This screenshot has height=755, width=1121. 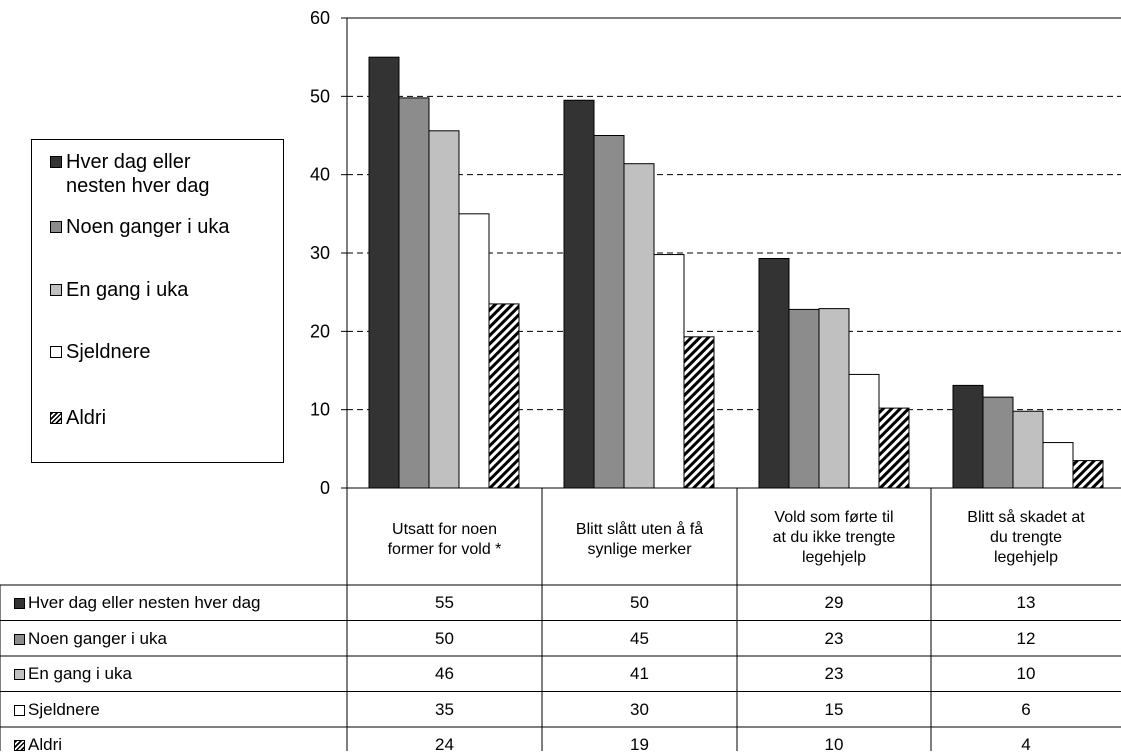 I want to click on table-cell: 4, so click(x=1026, y=744).